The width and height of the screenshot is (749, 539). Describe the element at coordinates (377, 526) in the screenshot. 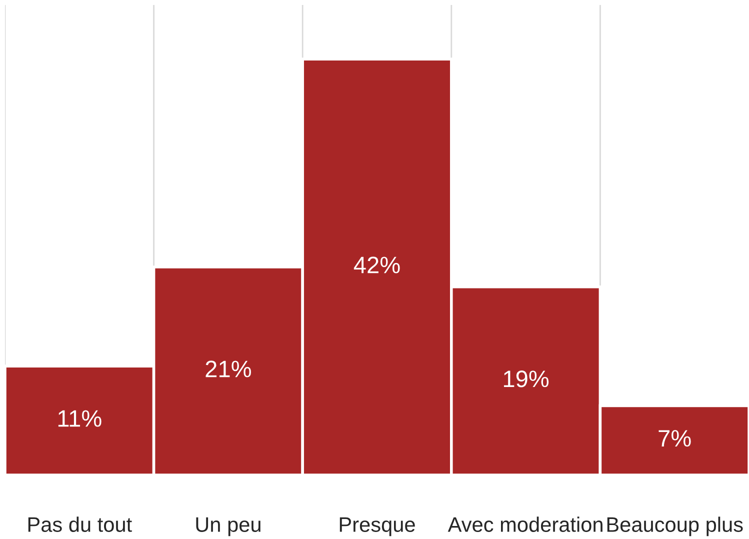

I see `x-tick-label: Presque` at that location.